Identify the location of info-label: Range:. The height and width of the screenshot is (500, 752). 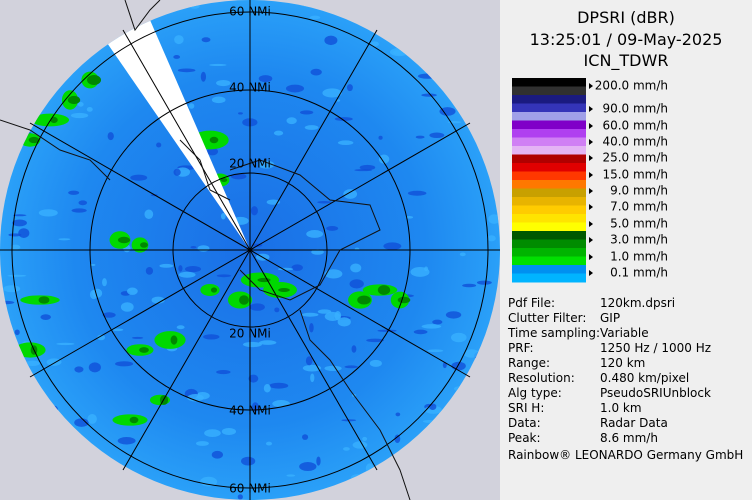
(529, 363).